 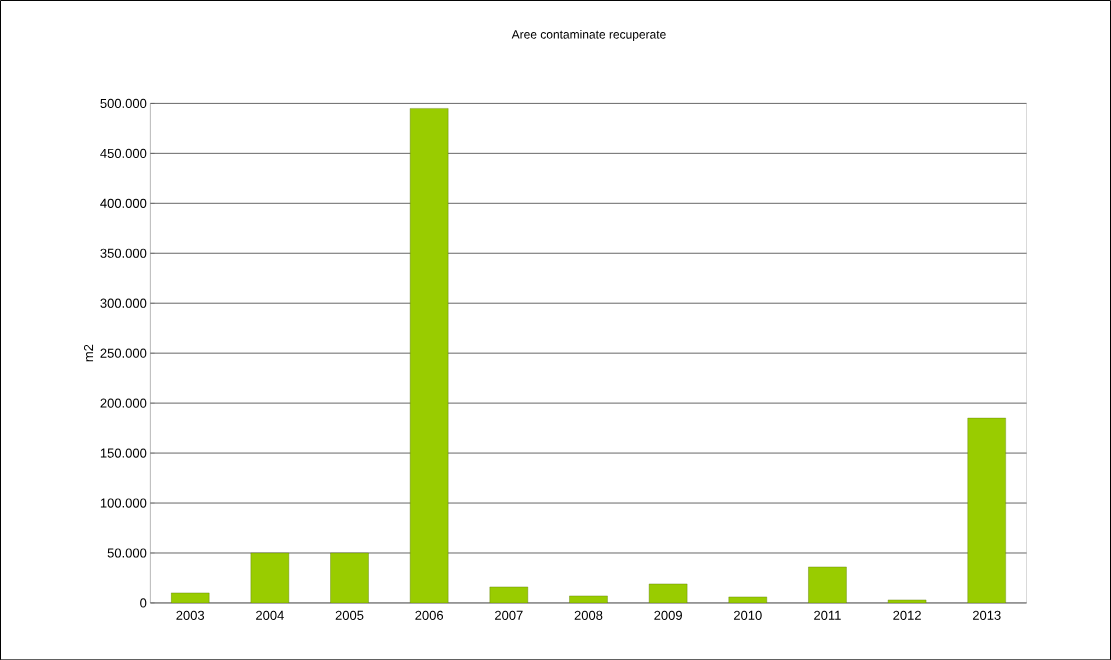 I want to click on y-axis-title: m2, so click(x=88, y=353).